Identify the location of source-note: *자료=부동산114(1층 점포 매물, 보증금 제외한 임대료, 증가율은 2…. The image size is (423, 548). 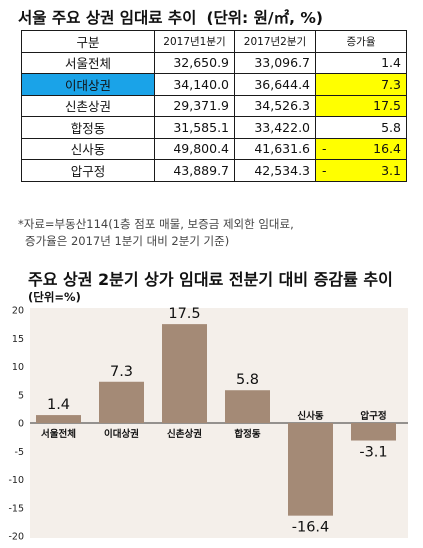
(156, 233).